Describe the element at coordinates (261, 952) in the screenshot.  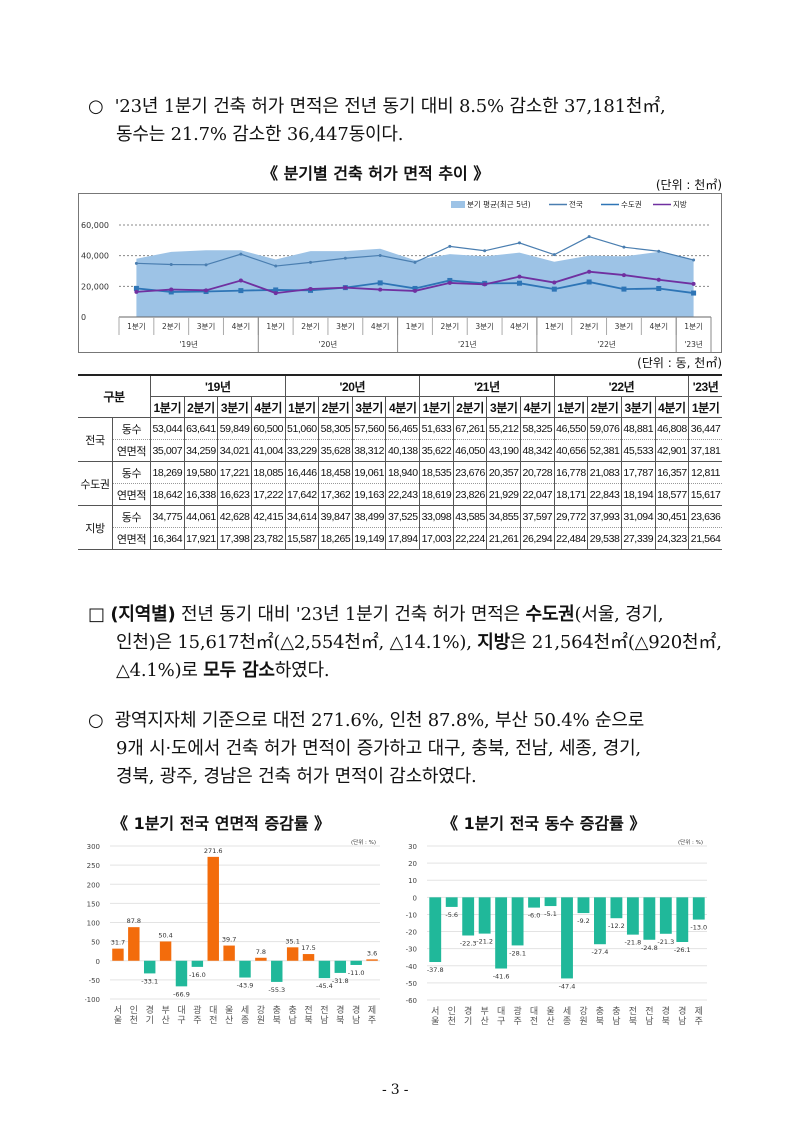
I see `data-label: 7.8` at that location.